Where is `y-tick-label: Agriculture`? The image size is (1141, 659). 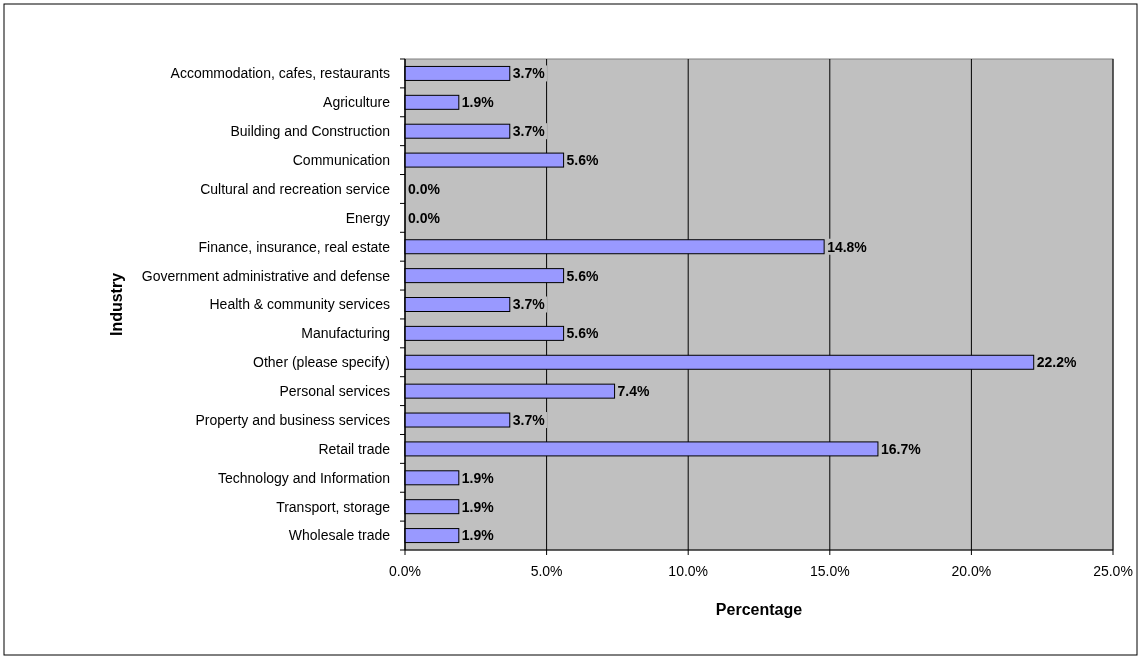
y-tick-label: Agriculture is located at coordinates (357, 102).